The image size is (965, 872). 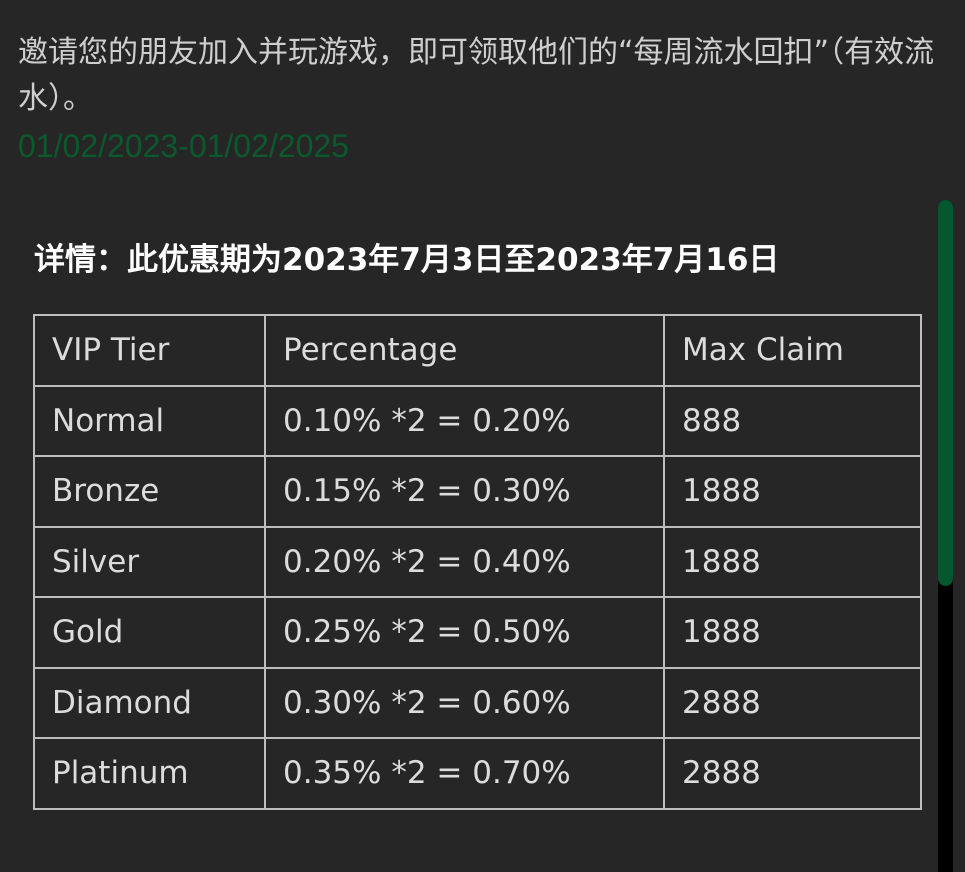 I want to click on percentage-cell: 0.25% *2 = 0.50%, so click(x=464, y=632).